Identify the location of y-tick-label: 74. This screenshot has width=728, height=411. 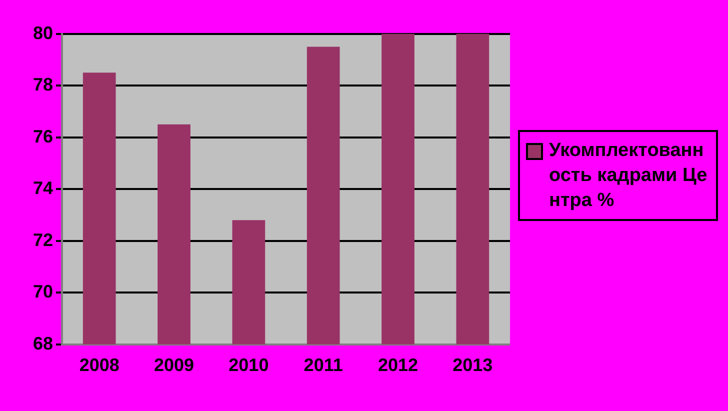
(43, 188).